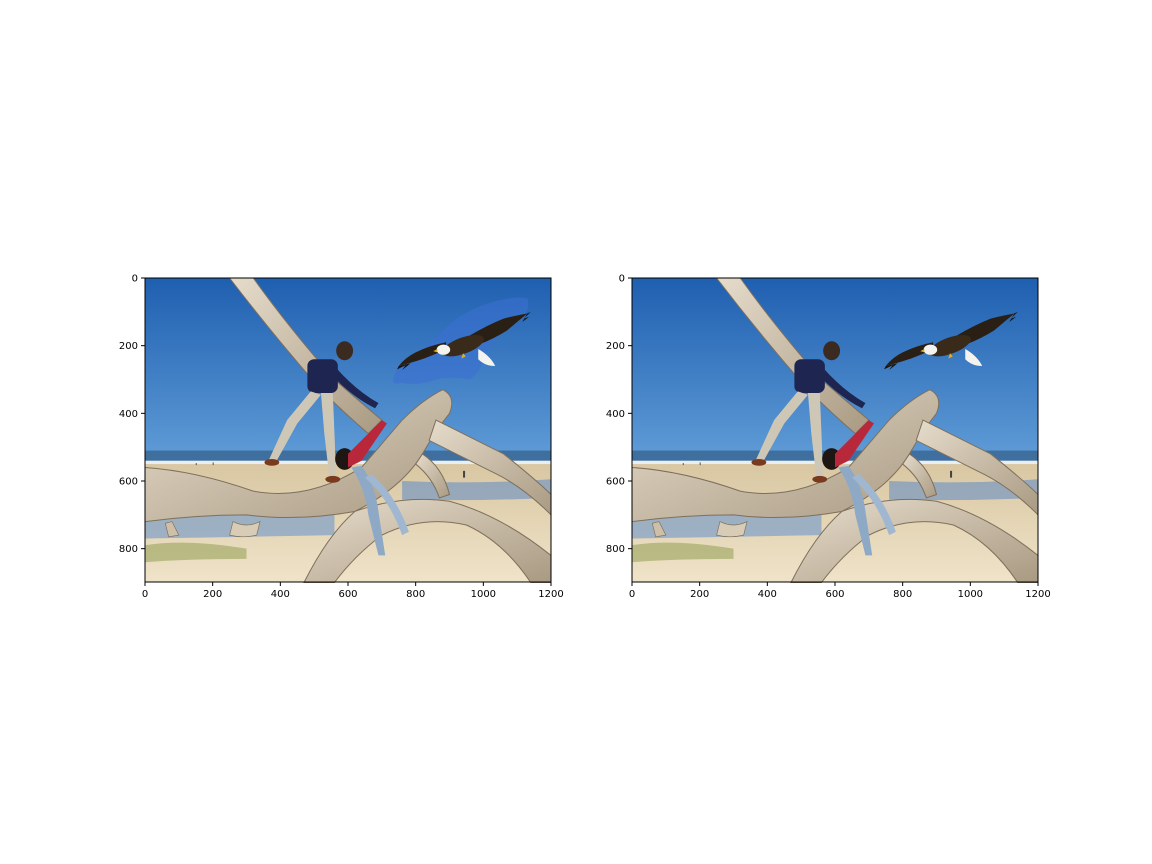  Describe the element at coordinates (348, 430) in the screenshot. I see `left-photo` at that location.